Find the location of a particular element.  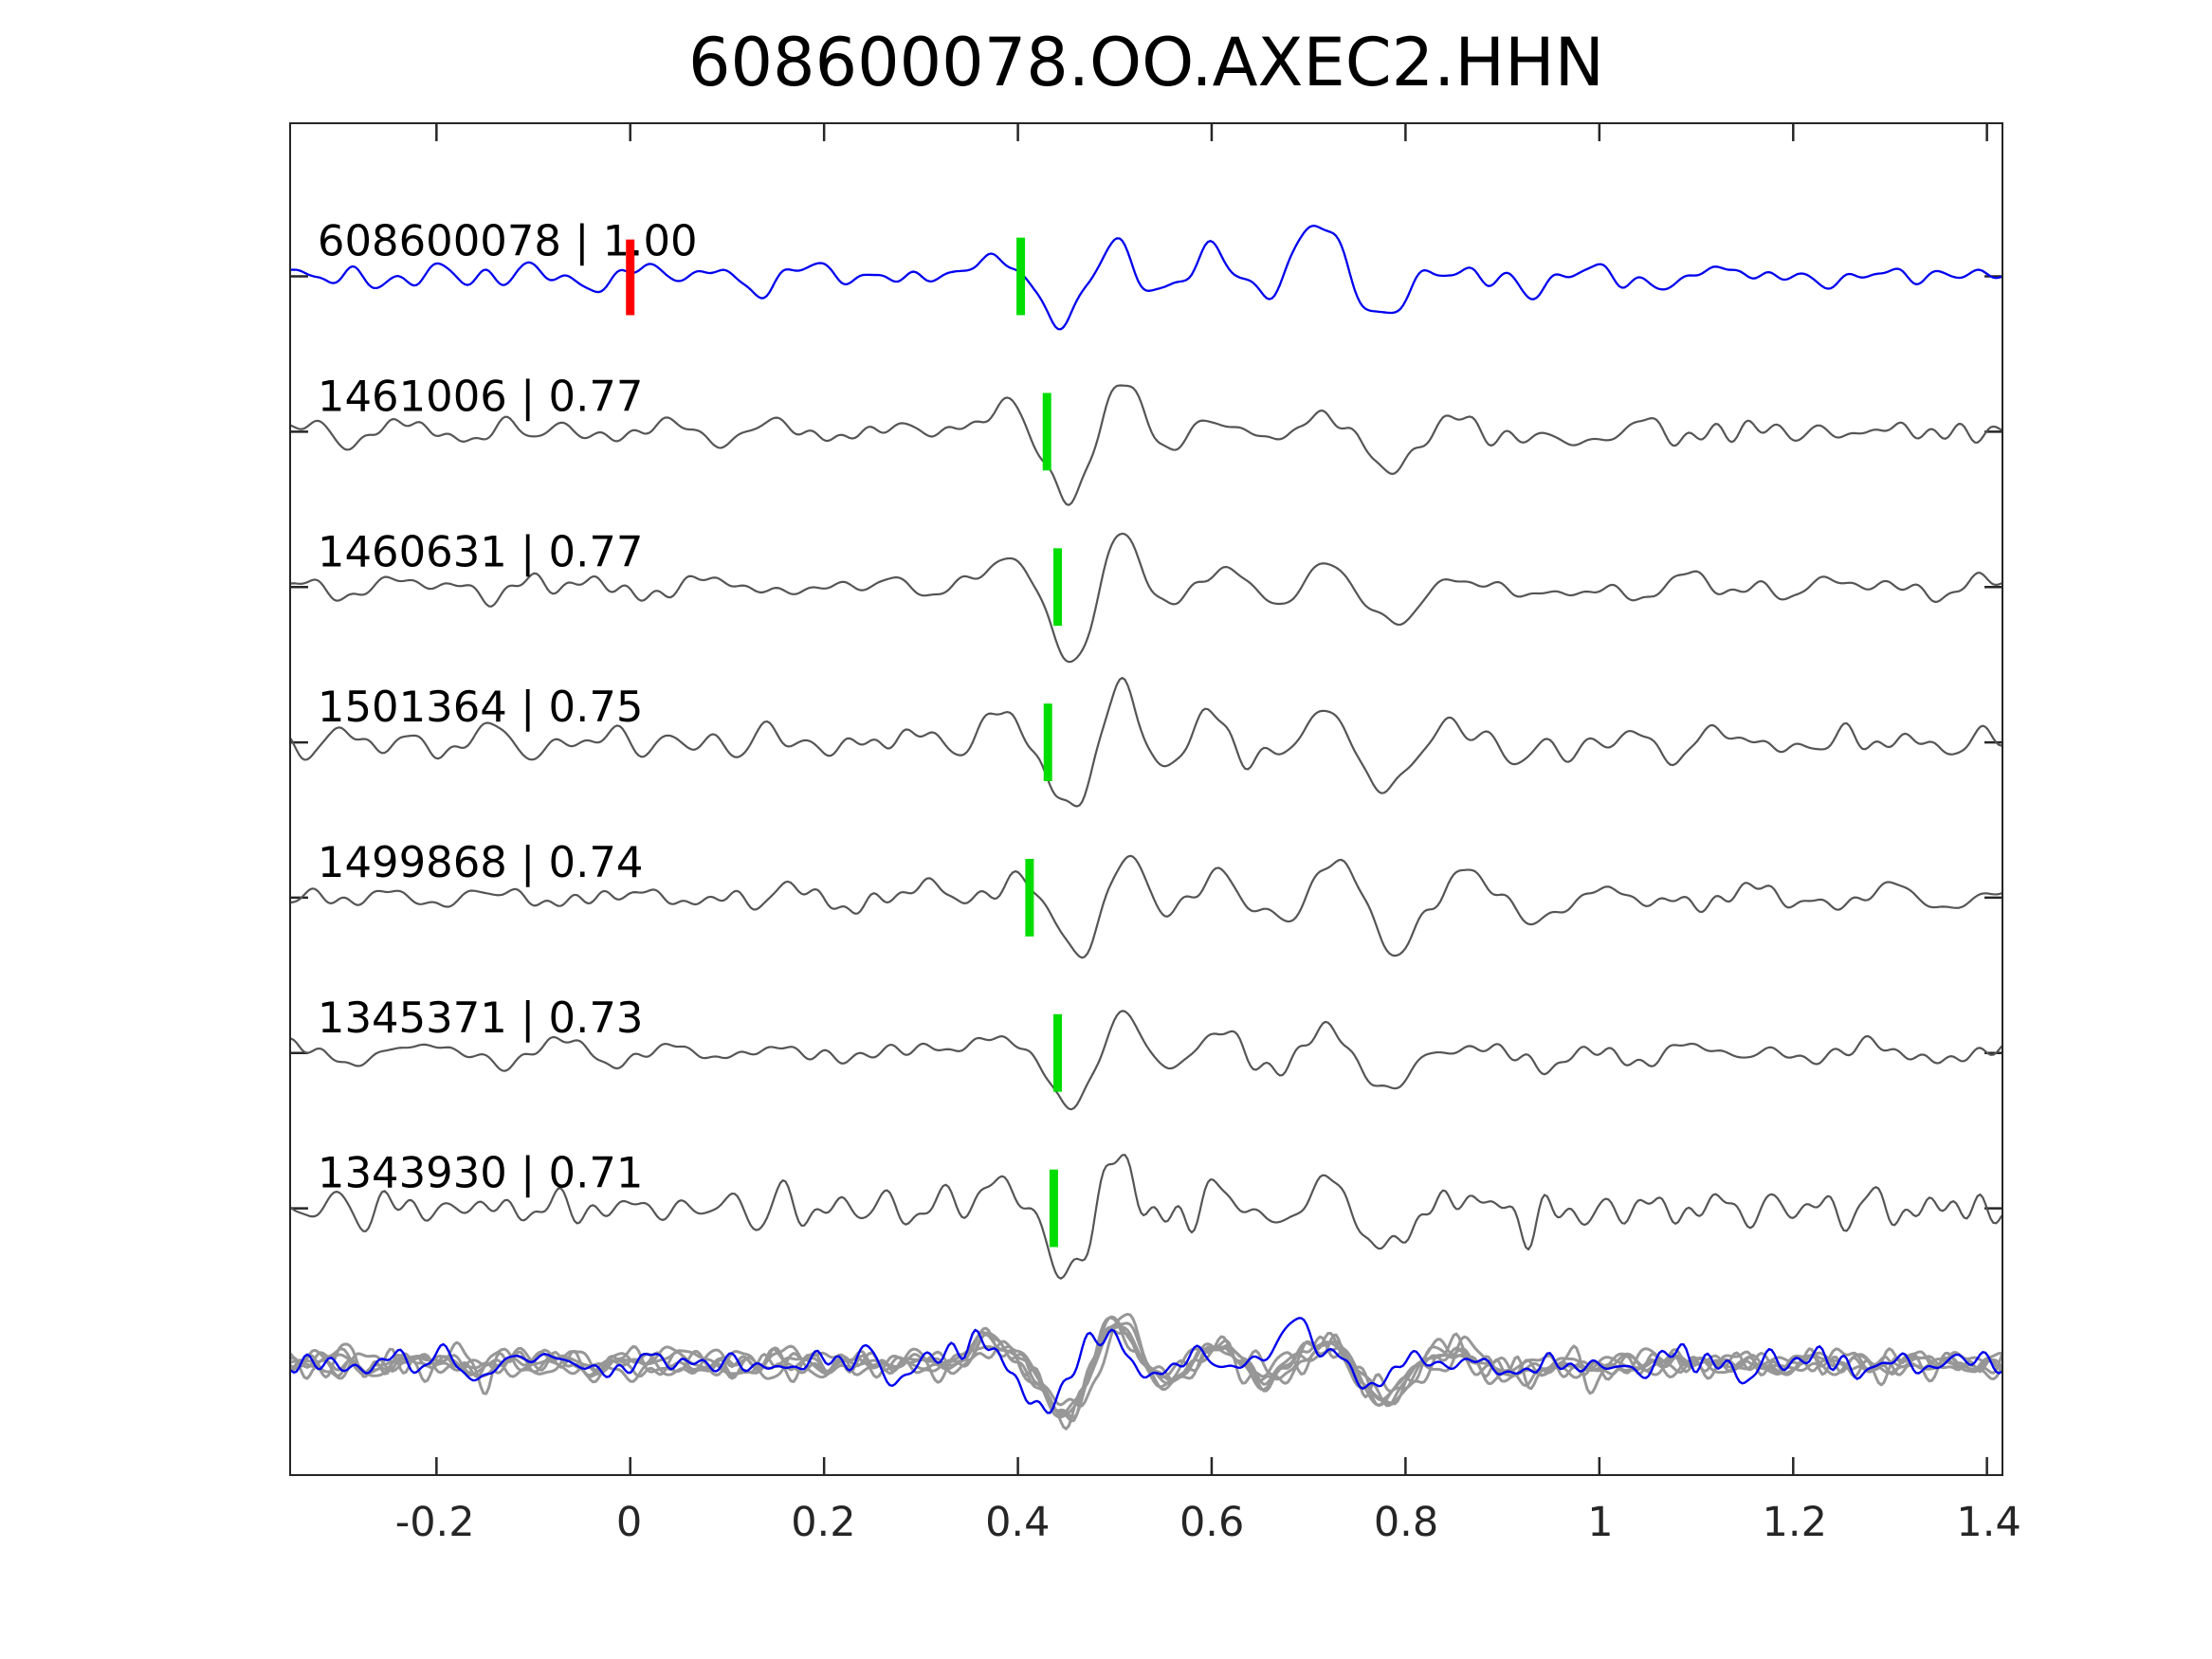

overlay-reference-trace is located at coordinates (1146, 1365).